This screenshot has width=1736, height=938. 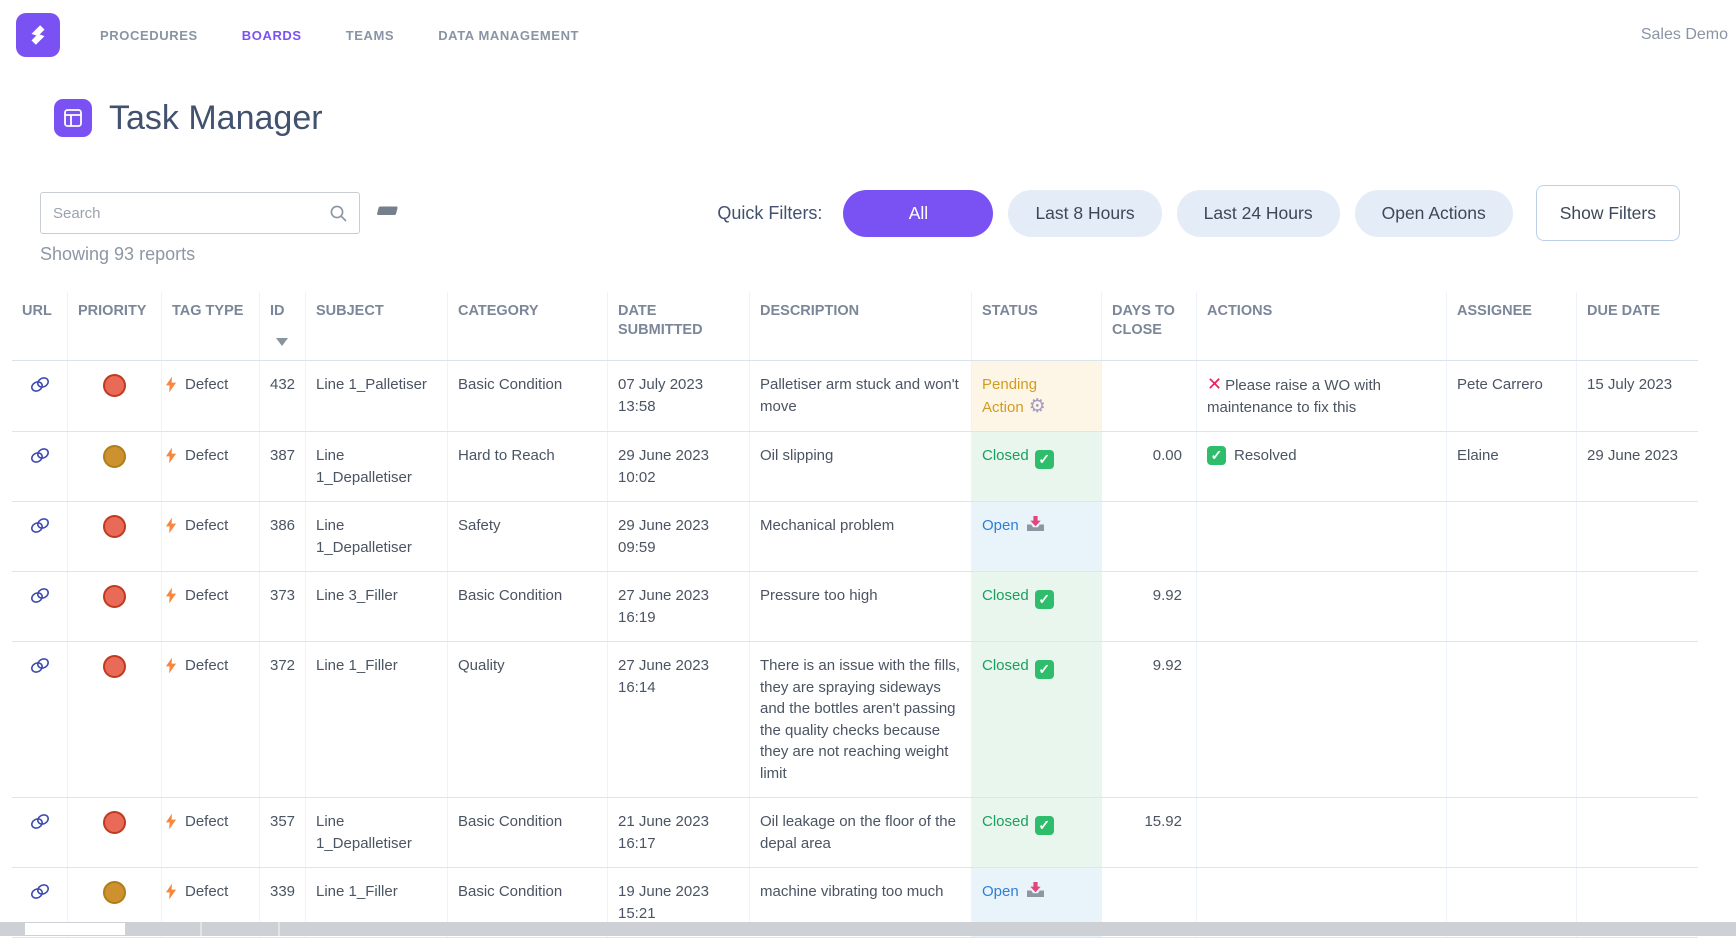 I want to click on status-cell: Pending Action ⚙, so click(x=1037, y=396).